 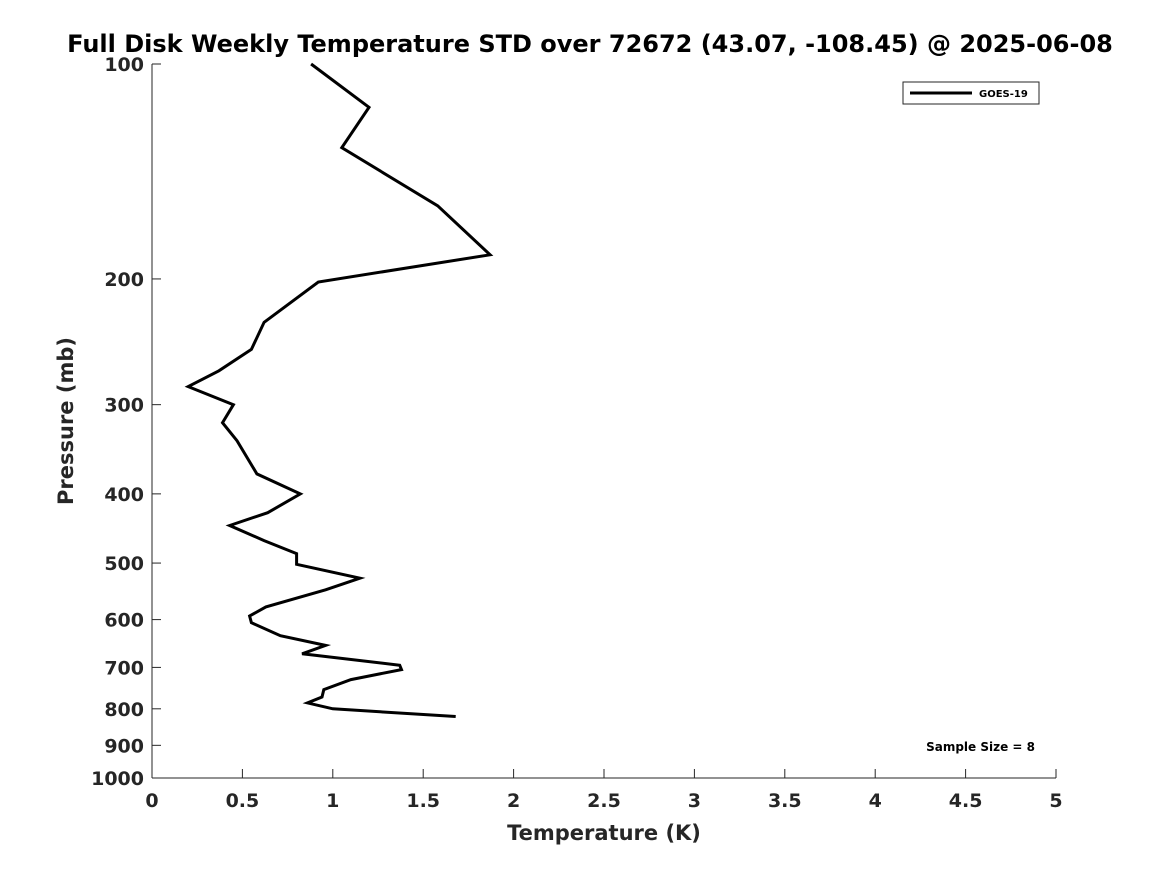 I want to click on x-tick-label: 0.5, so click(x=243, y=801).